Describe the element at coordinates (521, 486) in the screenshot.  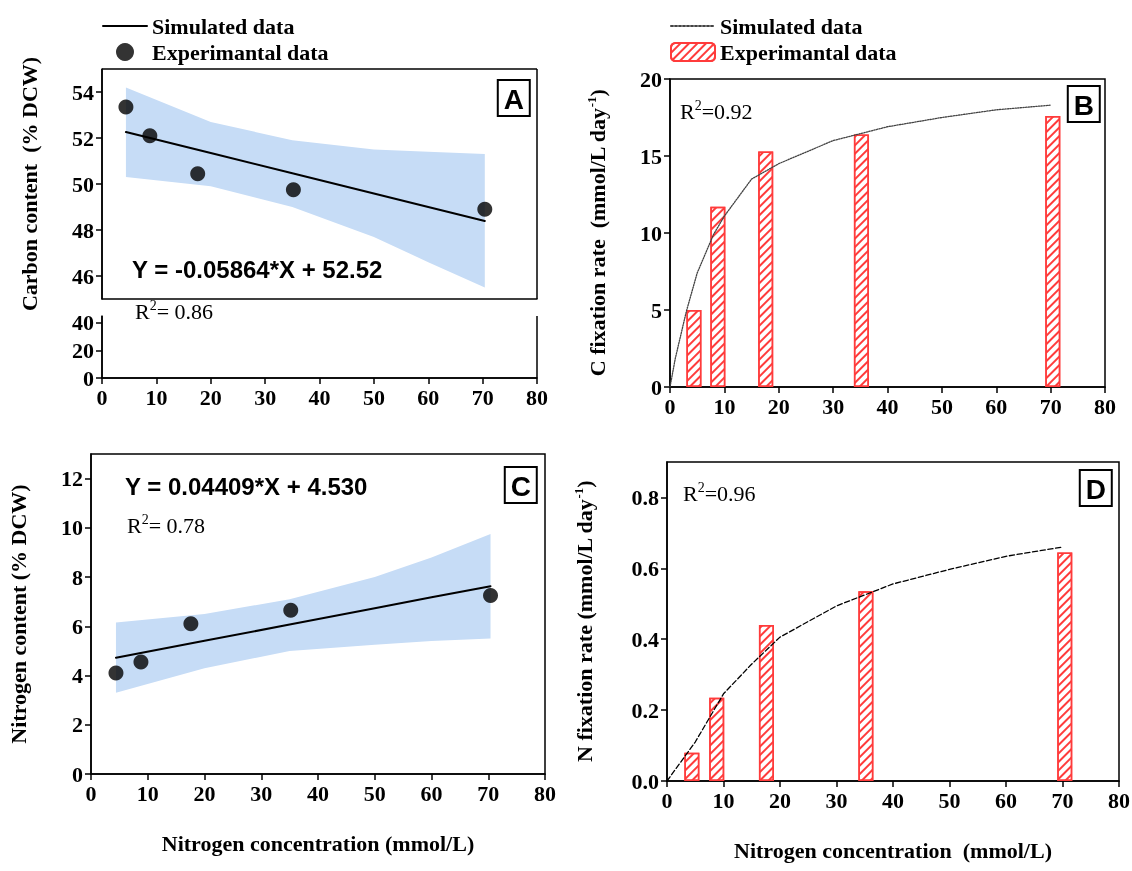
I see `text: C` at that location.